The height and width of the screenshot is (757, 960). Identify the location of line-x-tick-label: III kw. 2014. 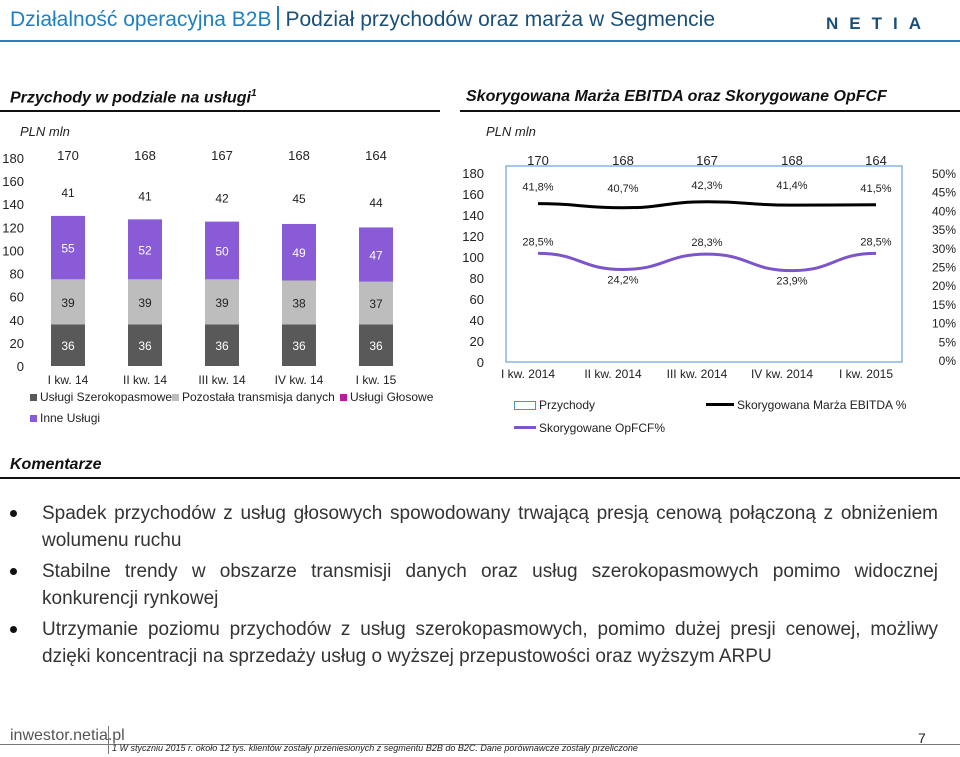
(697, 374).